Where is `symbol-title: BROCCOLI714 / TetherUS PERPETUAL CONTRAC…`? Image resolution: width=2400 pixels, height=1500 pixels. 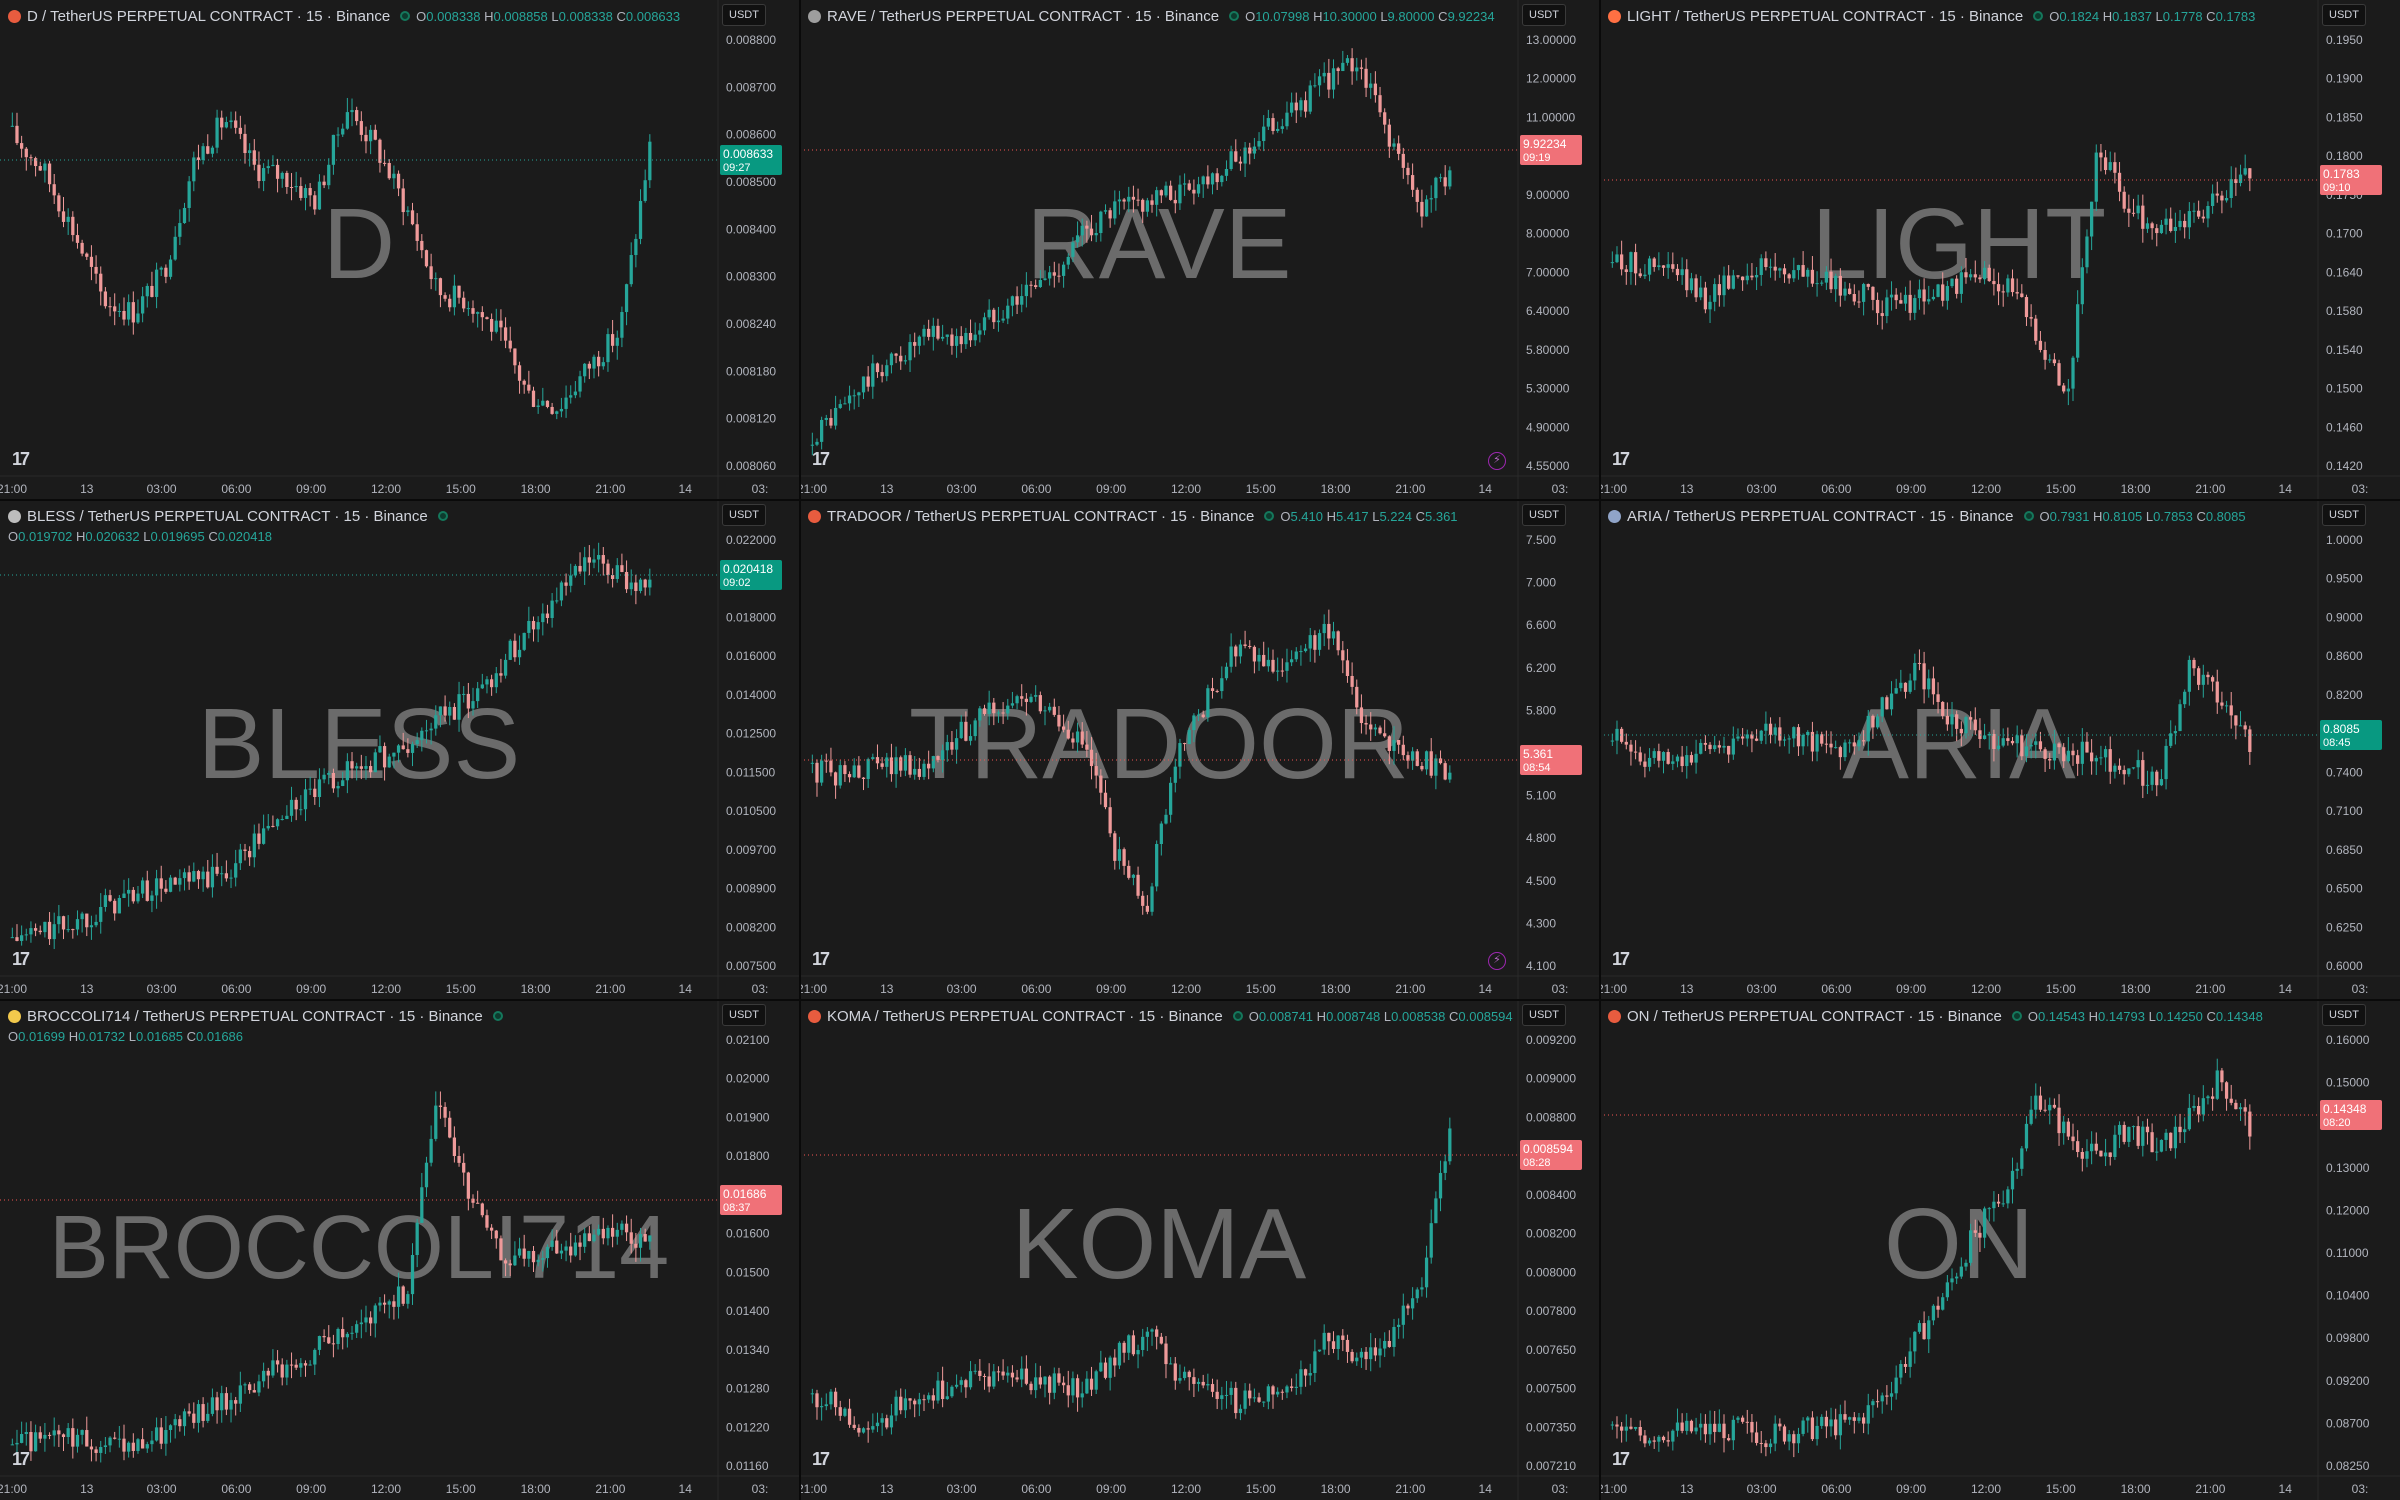
symbol-title: BROCCOLI714 / TetherUS PERPETUAL CONTRAC… is located at coordinates (255, 1016).